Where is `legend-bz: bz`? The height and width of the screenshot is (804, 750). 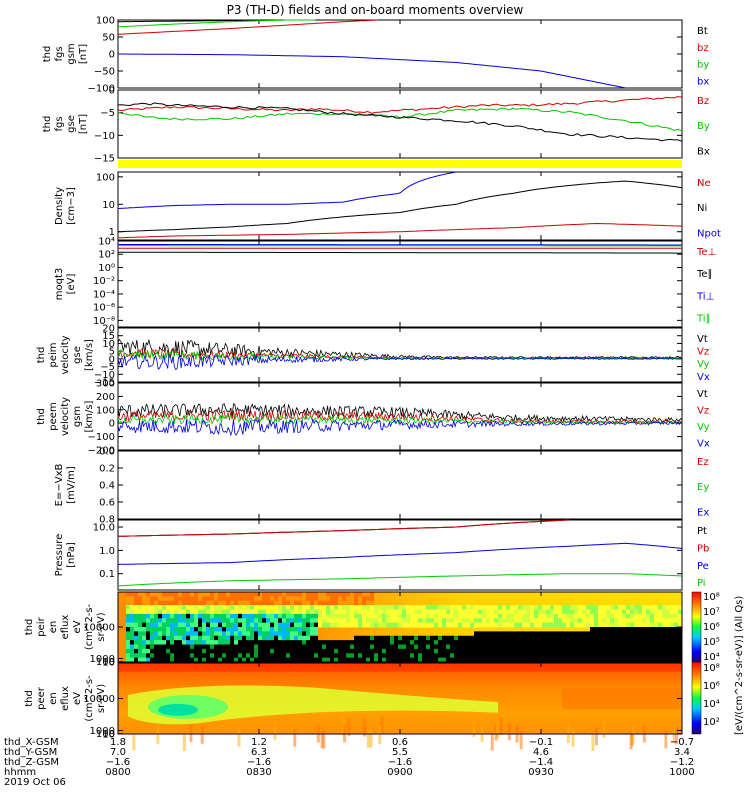 legend-bz: bz is located at coordinates (703, 48).